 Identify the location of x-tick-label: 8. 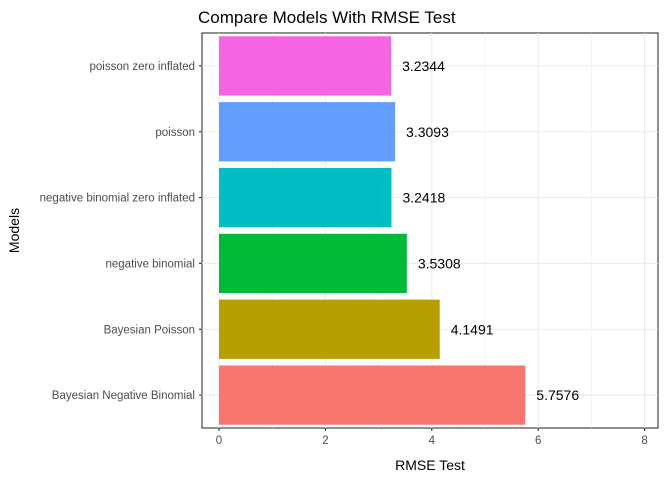
(644, 441).